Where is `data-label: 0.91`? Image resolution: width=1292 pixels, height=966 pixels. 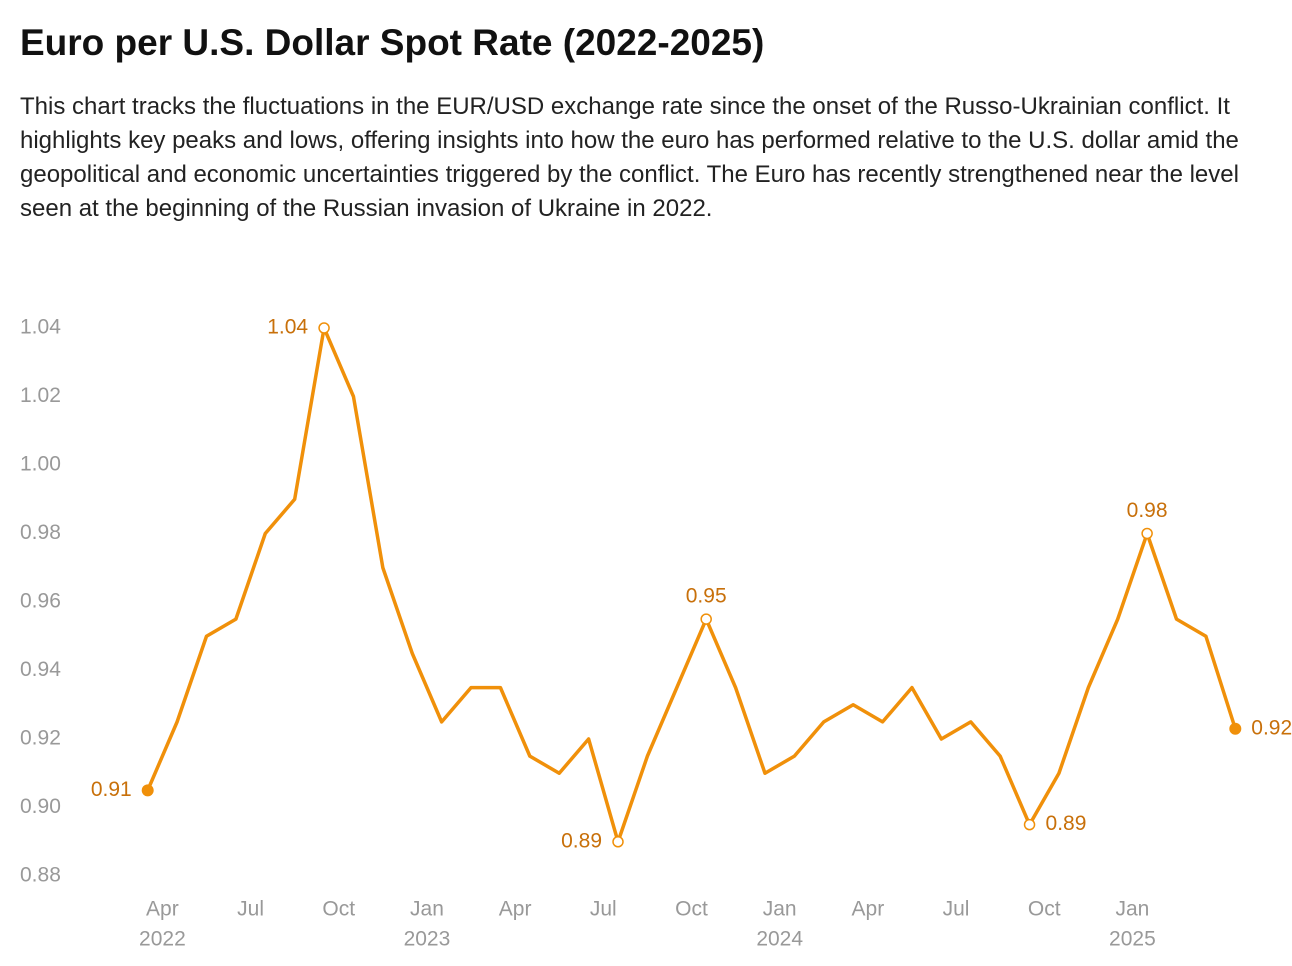 data-label: 0.91 is located at coordinates (111, 789).